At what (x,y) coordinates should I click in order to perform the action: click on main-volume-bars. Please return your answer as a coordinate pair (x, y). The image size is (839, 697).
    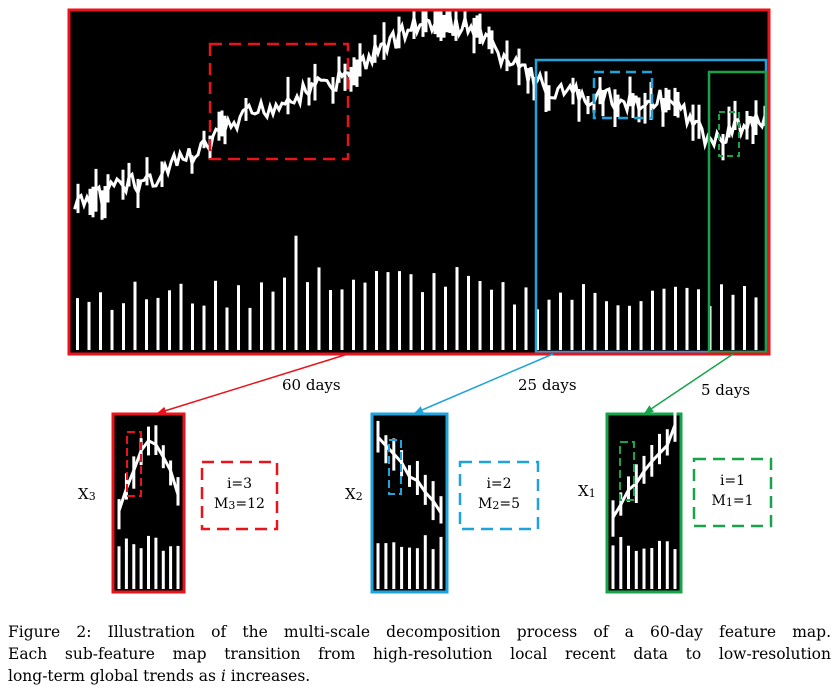
    Looking at the image, I should click on (417, 292).